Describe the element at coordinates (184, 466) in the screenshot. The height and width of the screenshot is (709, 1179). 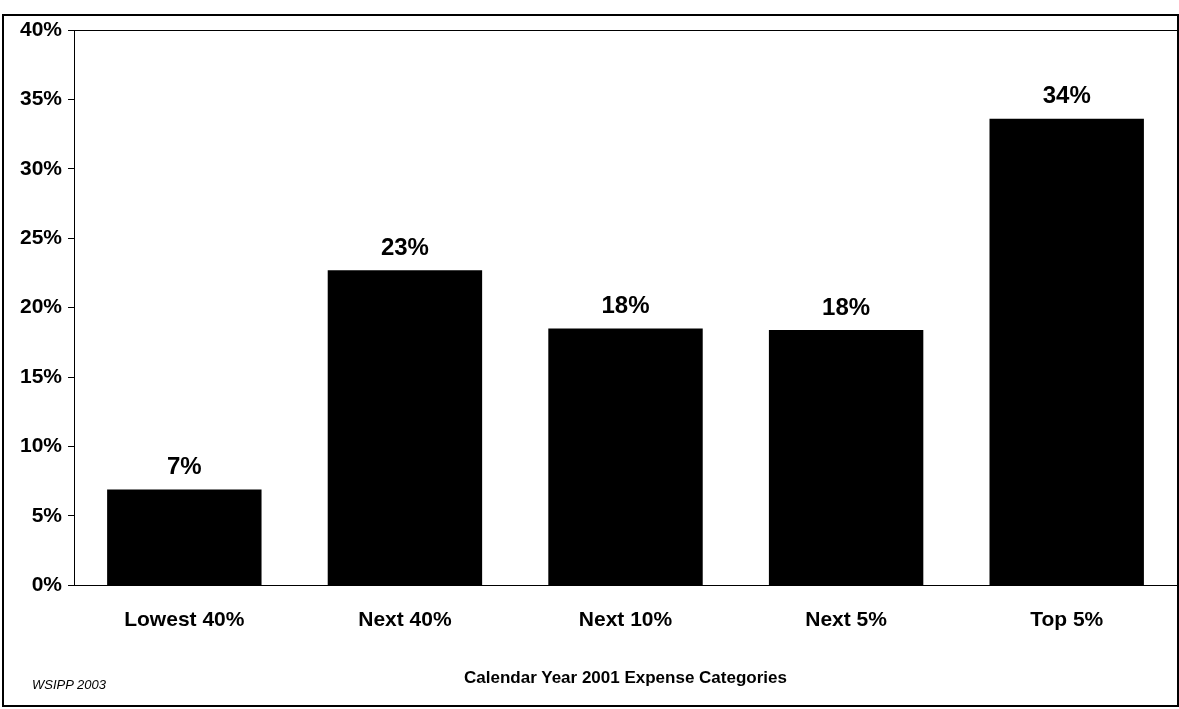
I see `data-label: 7%` at that location.